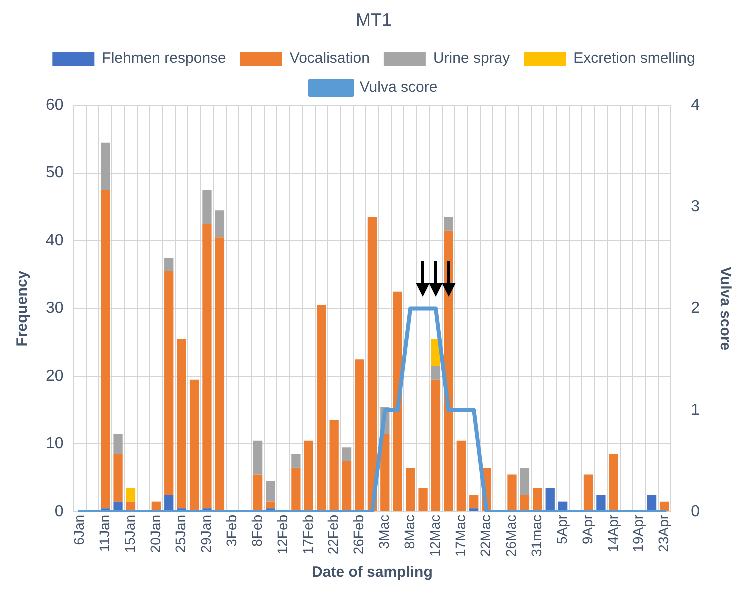  What do you see at coordinates (486, 536) in the screenshot?
I see `x-tick-label: 22Mac` at bounding box center [486, 536].